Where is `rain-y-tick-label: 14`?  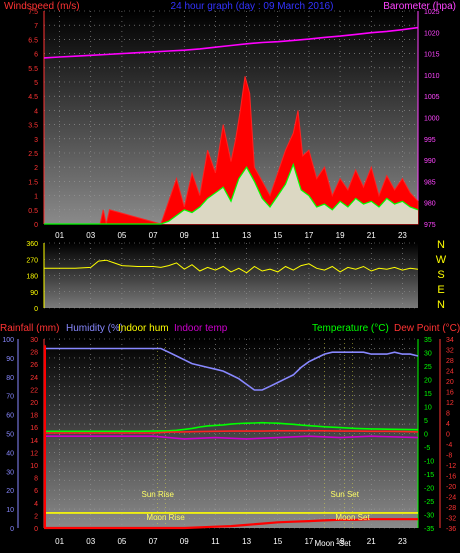 rain-y-tick-label: 14 is located at coordinates (34, 441).